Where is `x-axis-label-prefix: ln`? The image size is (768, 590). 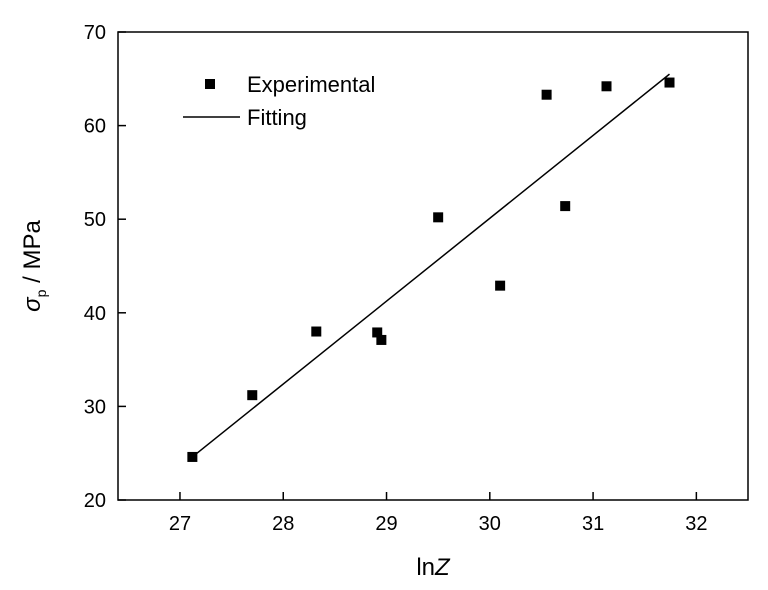 x-axis-label-prefix: ln is located at coordinates (425, 567).